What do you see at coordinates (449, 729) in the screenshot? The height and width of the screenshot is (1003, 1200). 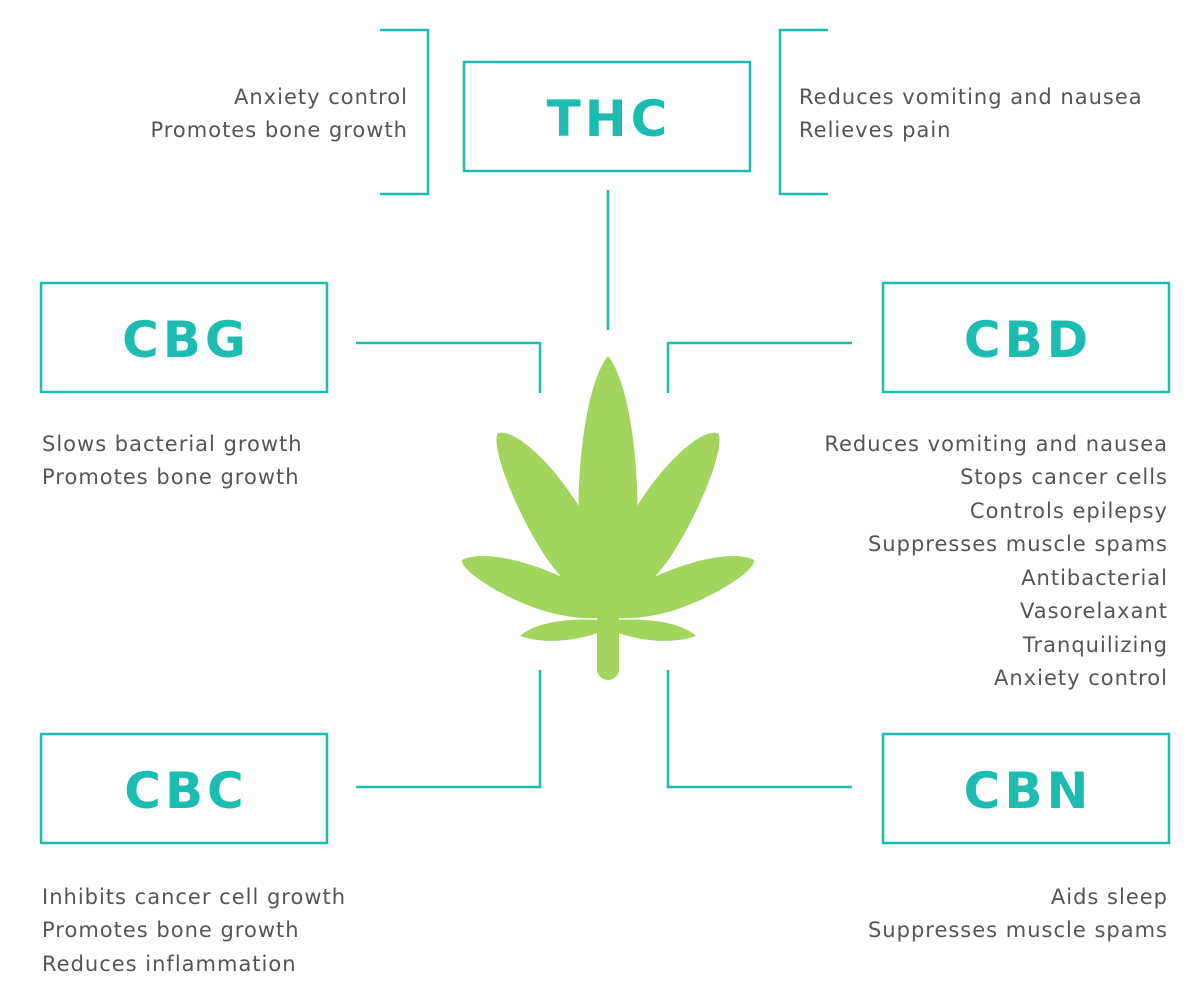 I see `connector-cbc` at bounding box center [449, 729].